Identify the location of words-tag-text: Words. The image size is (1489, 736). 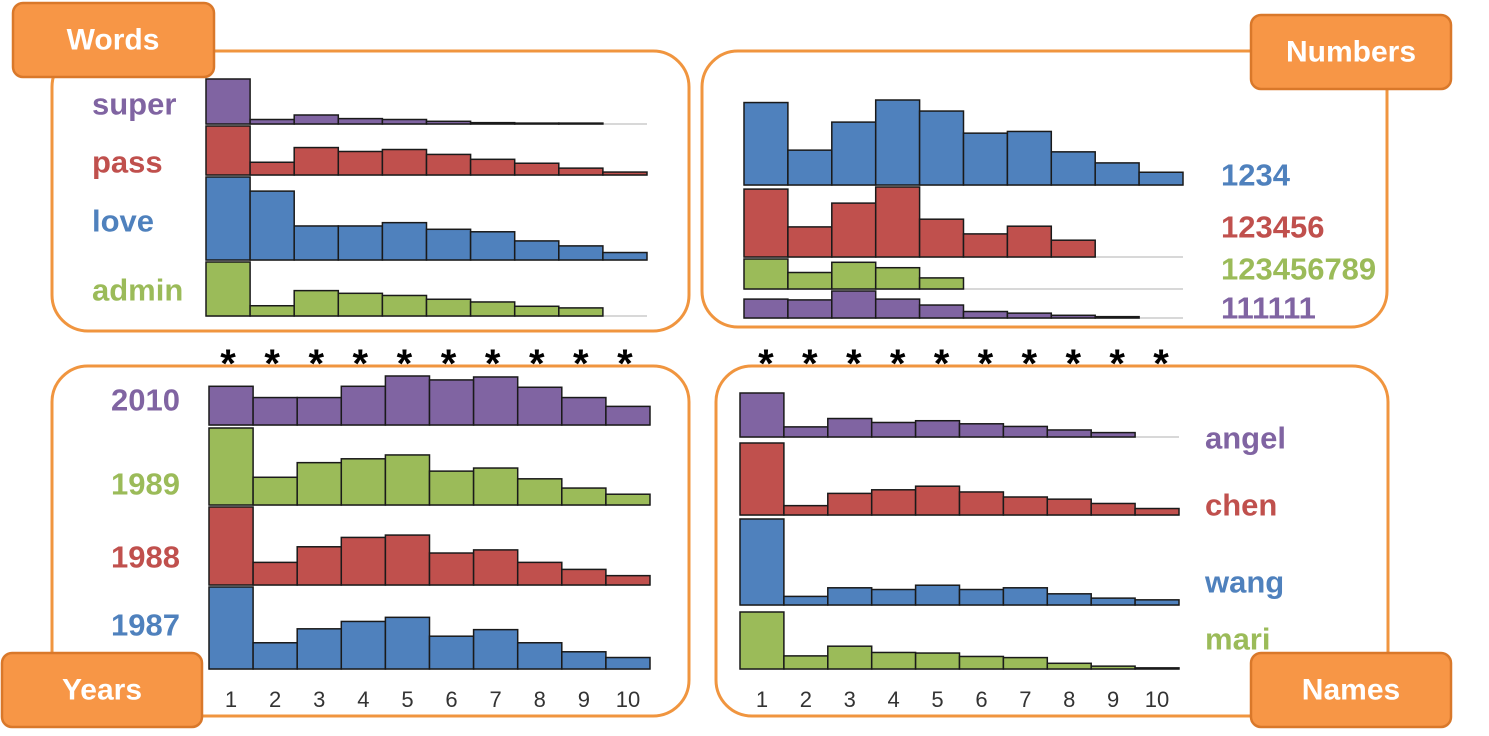
(113, 40).